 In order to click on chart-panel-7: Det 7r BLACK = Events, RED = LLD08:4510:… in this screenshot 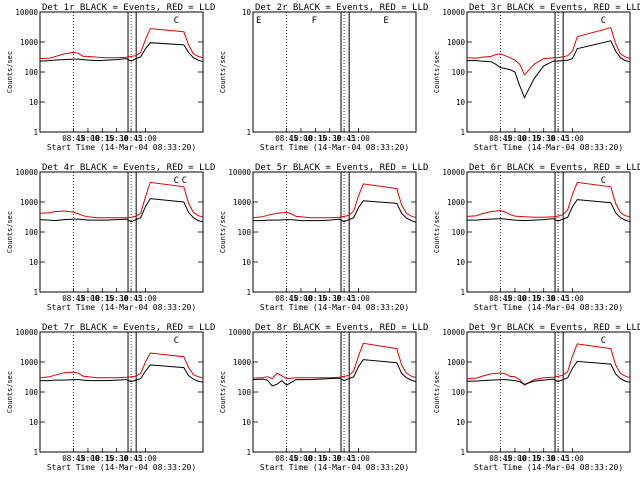, I will do `click(110, 397)`.